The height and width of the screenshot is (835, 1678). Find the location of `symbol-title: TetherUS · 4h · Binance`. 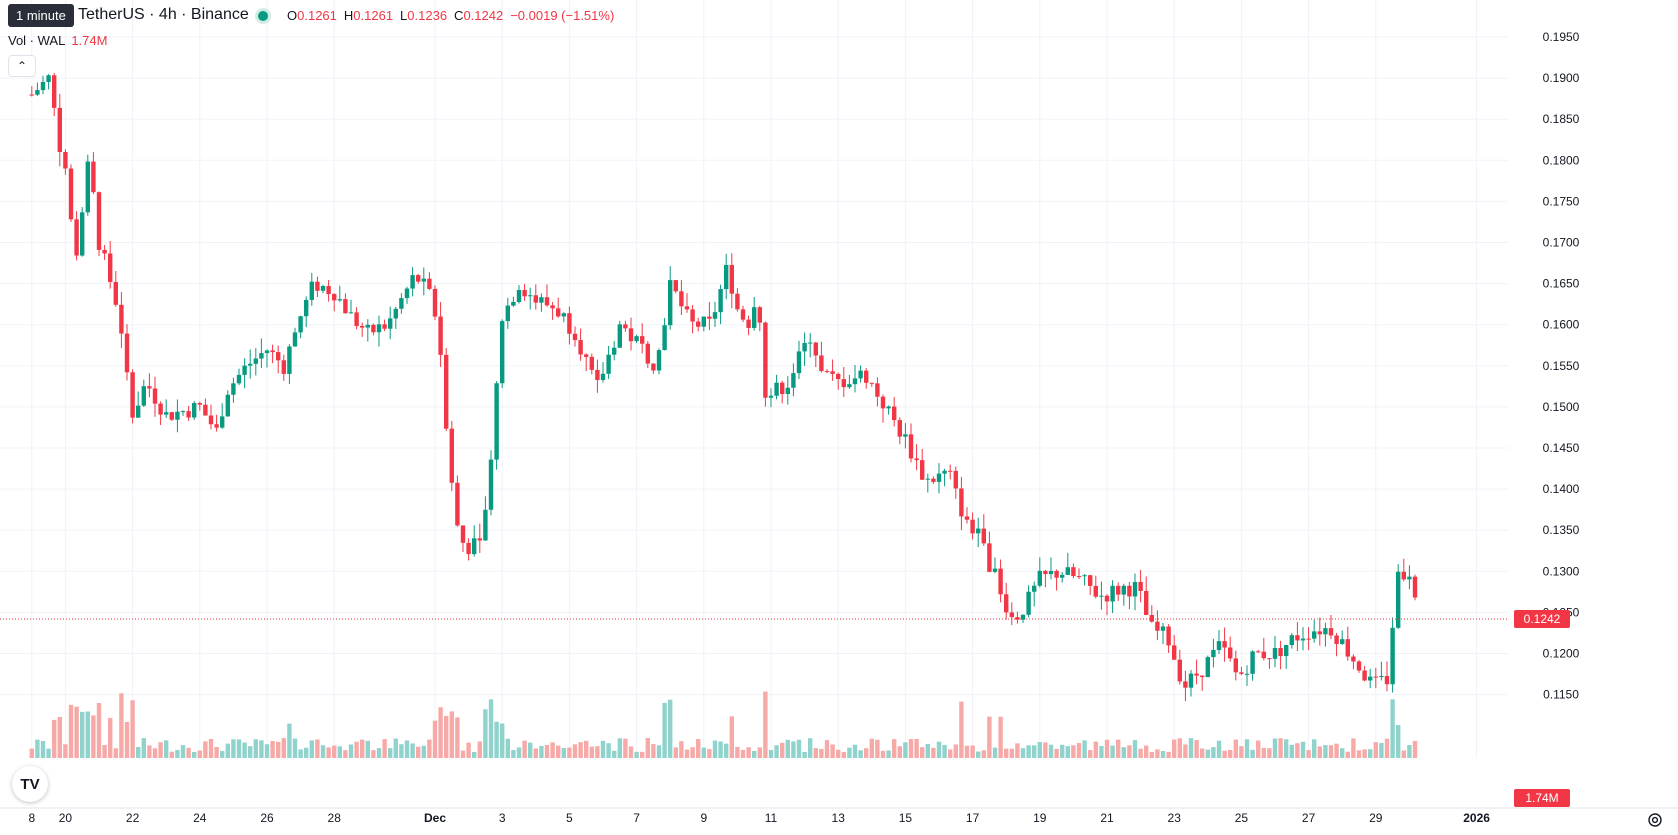

symbol-title: TetherUS · 4h · Binance is located at coordinates (163, 14).